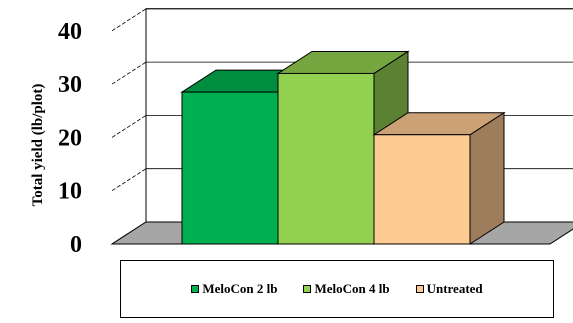  I want to click on legend-item: MeloCon 2 lb, so click(234, 289).